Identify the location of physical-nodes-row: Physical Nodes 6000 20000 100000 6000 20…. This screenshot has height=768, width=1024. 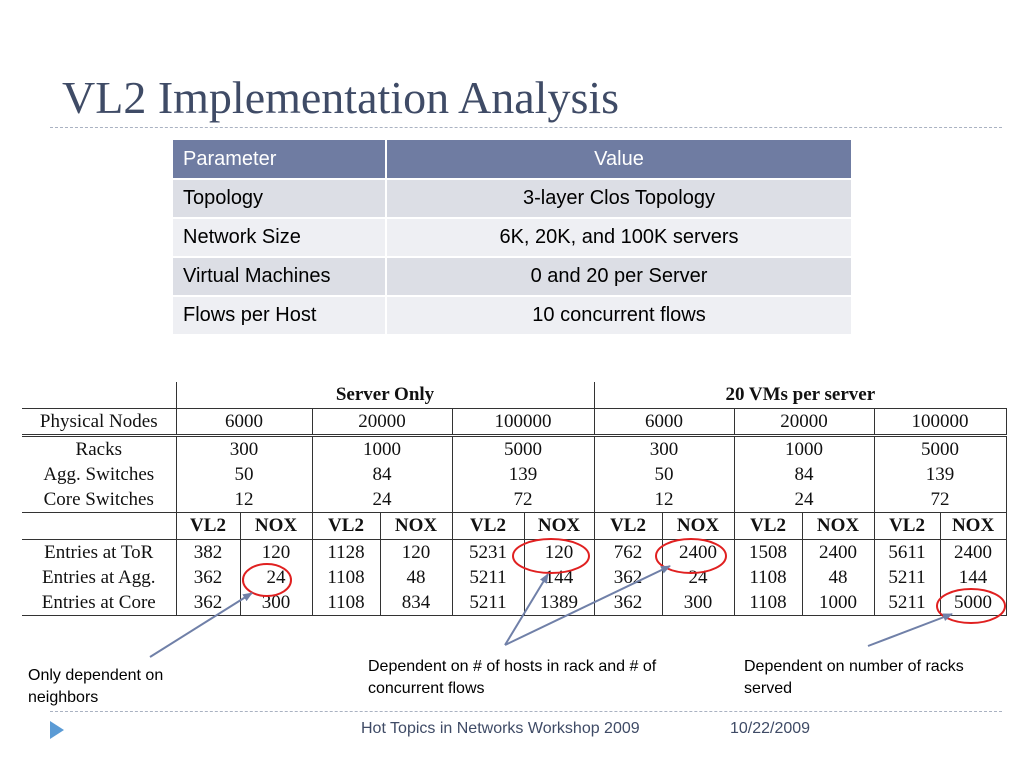
(514, 422).